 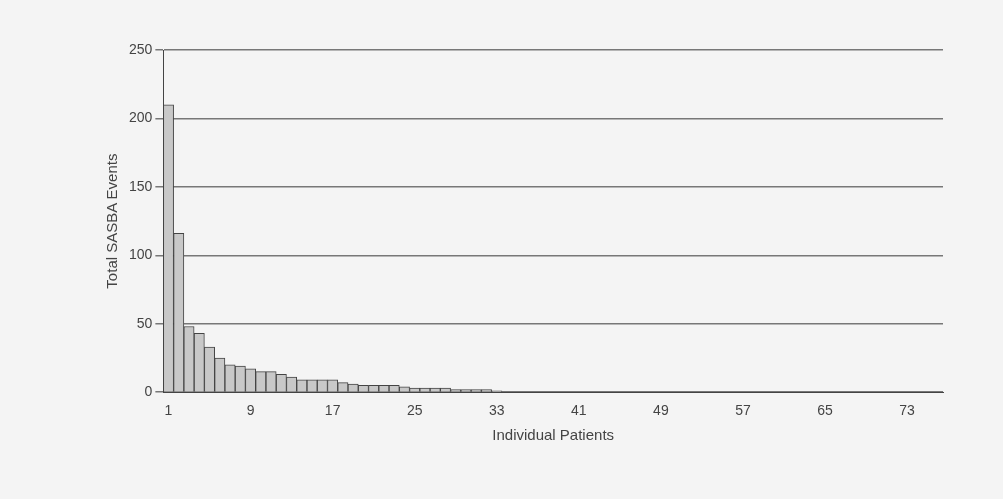 What do you see at coordinates (144, 322) in the screenshot?
I see `y-tick-label: 50` at bounding box center [144, 322].